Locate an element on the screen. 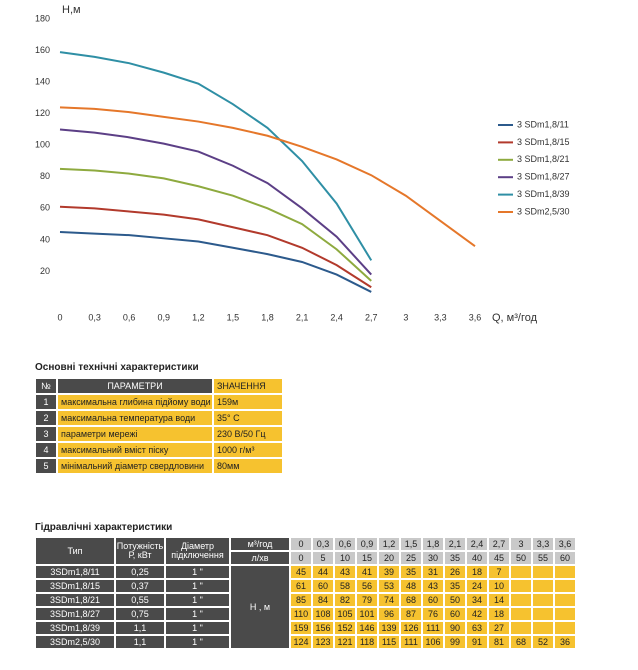  y-tick-label: 140 is located at coordinates (42, 81).